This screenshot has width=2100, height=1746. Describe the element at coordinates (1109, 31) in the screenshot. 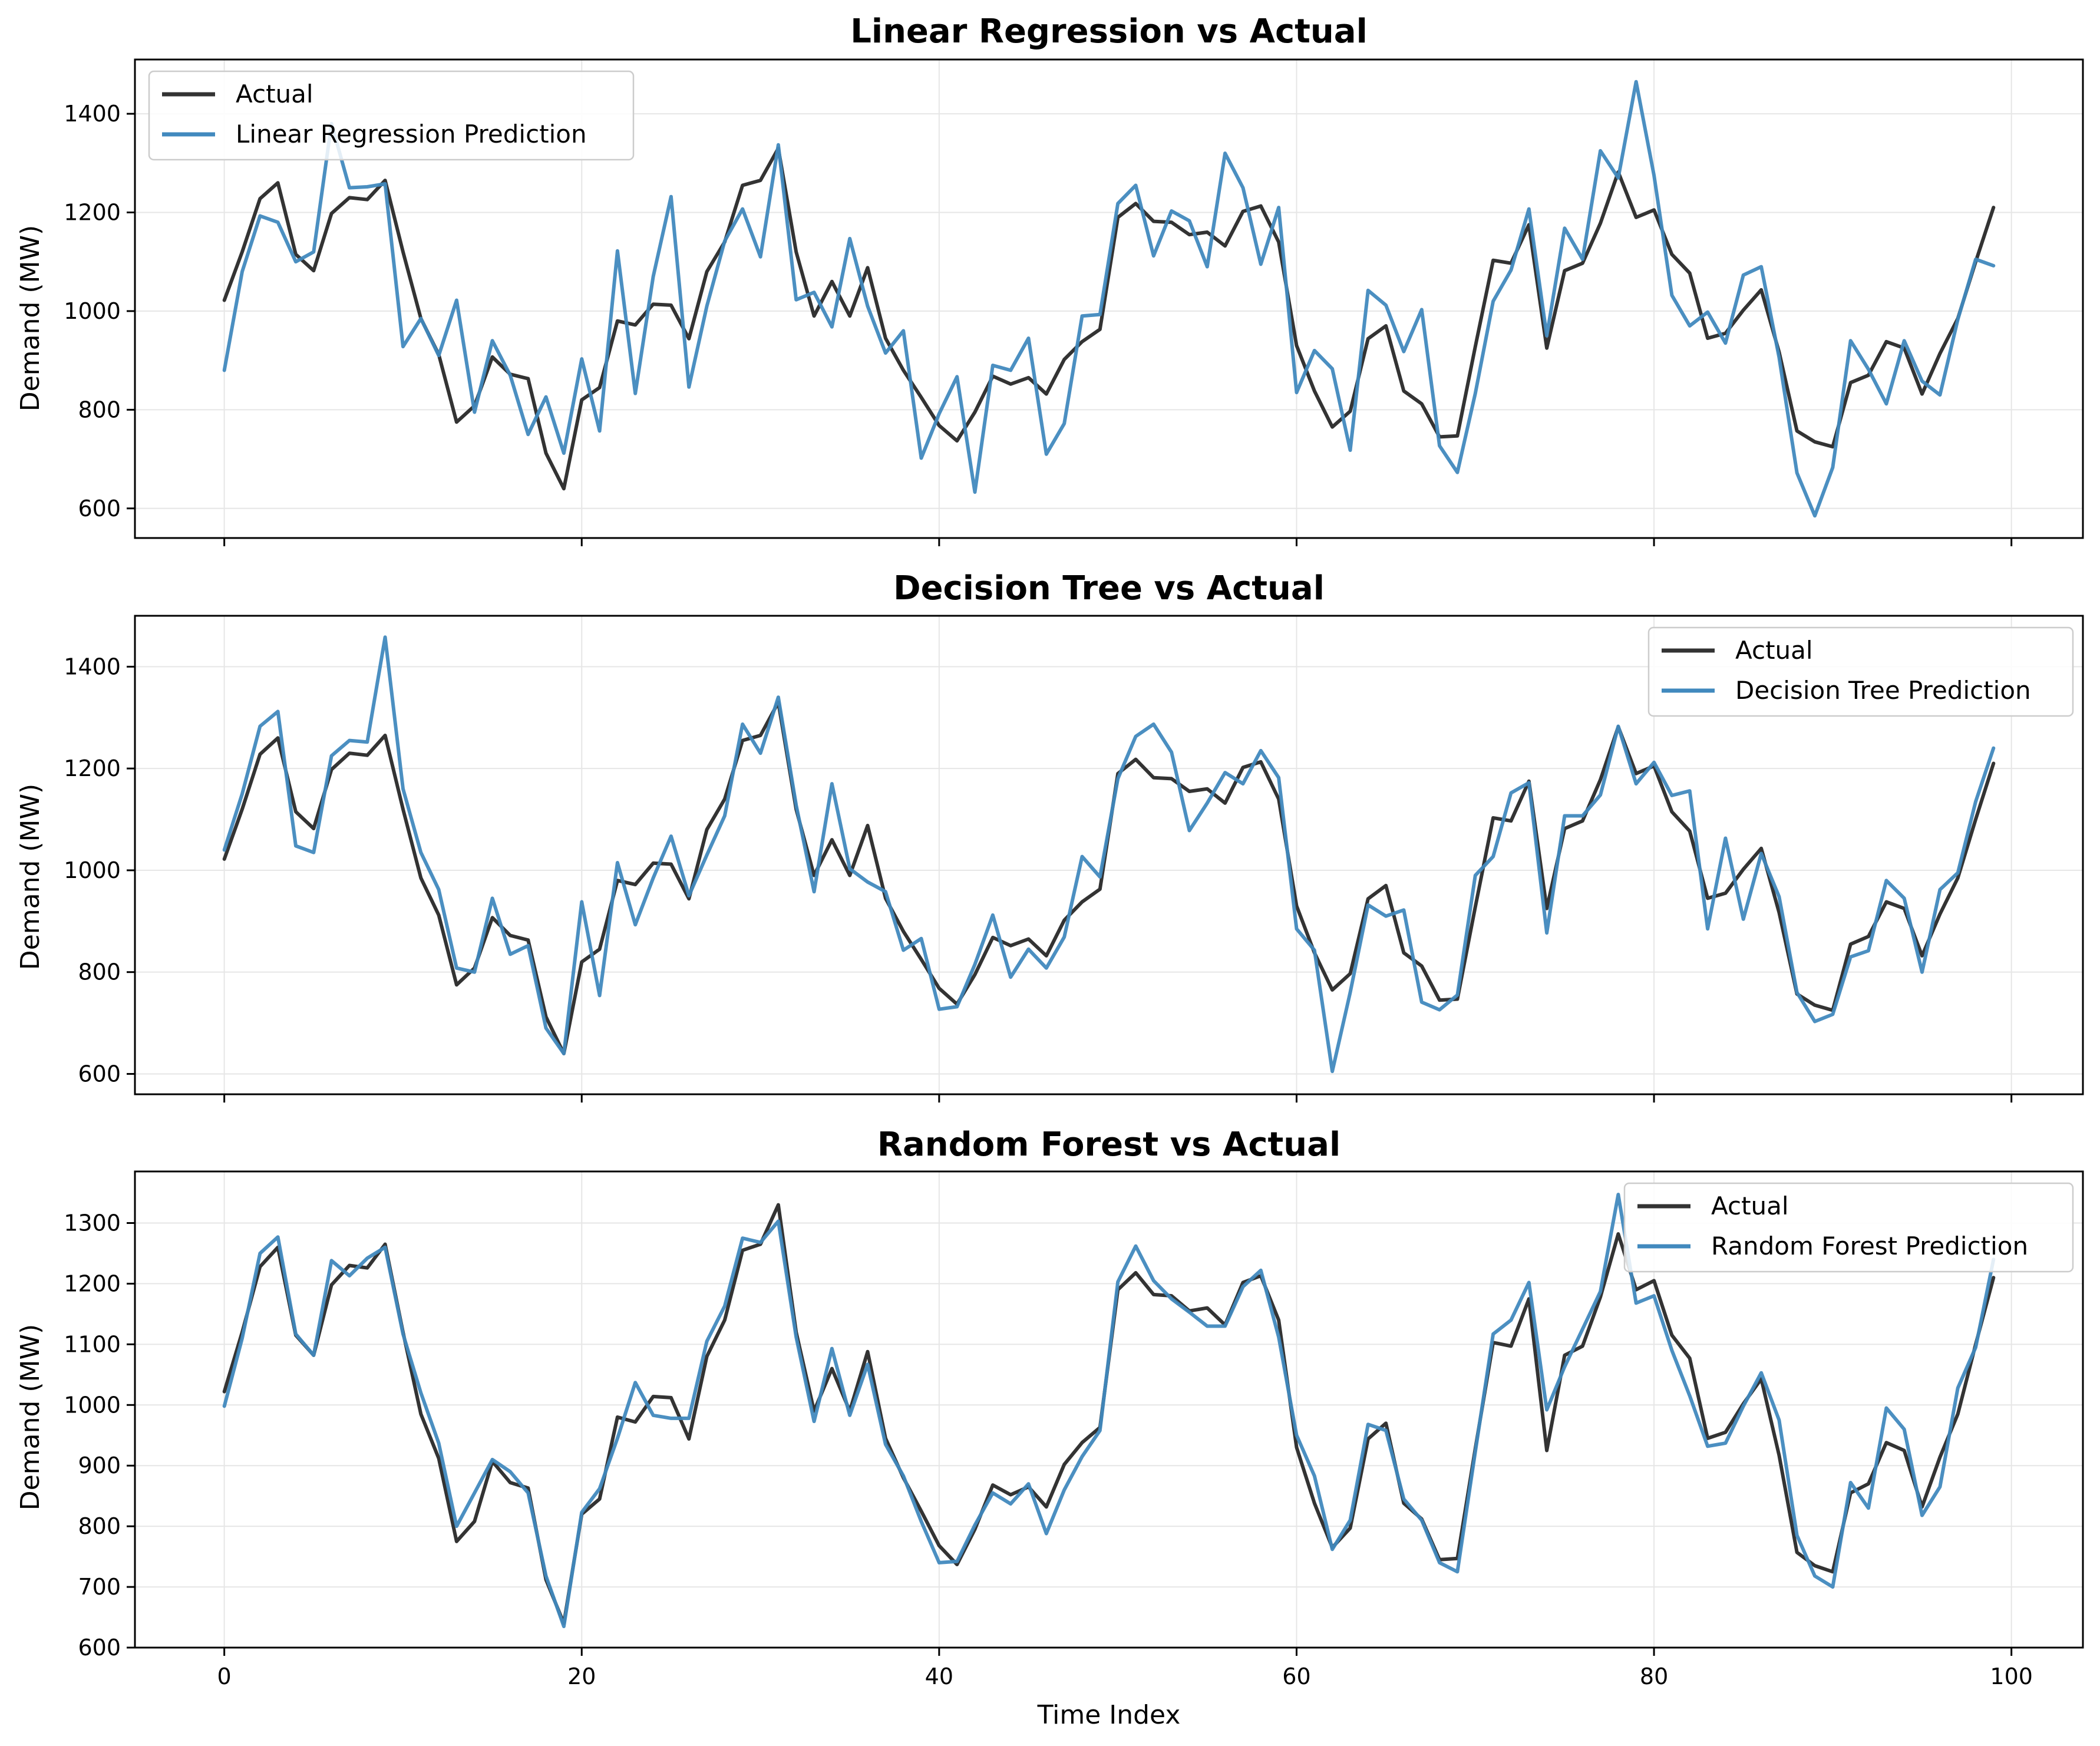

I see `chart-title: Linear Regression vs Actual` at that location.